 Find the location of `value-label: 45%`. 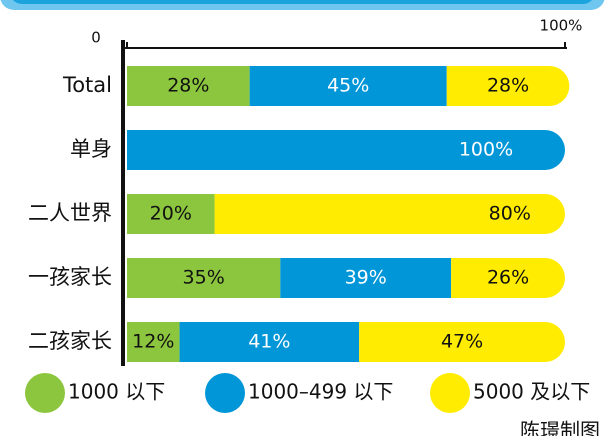

value-label: 45% is located at coordinates (348, 86).